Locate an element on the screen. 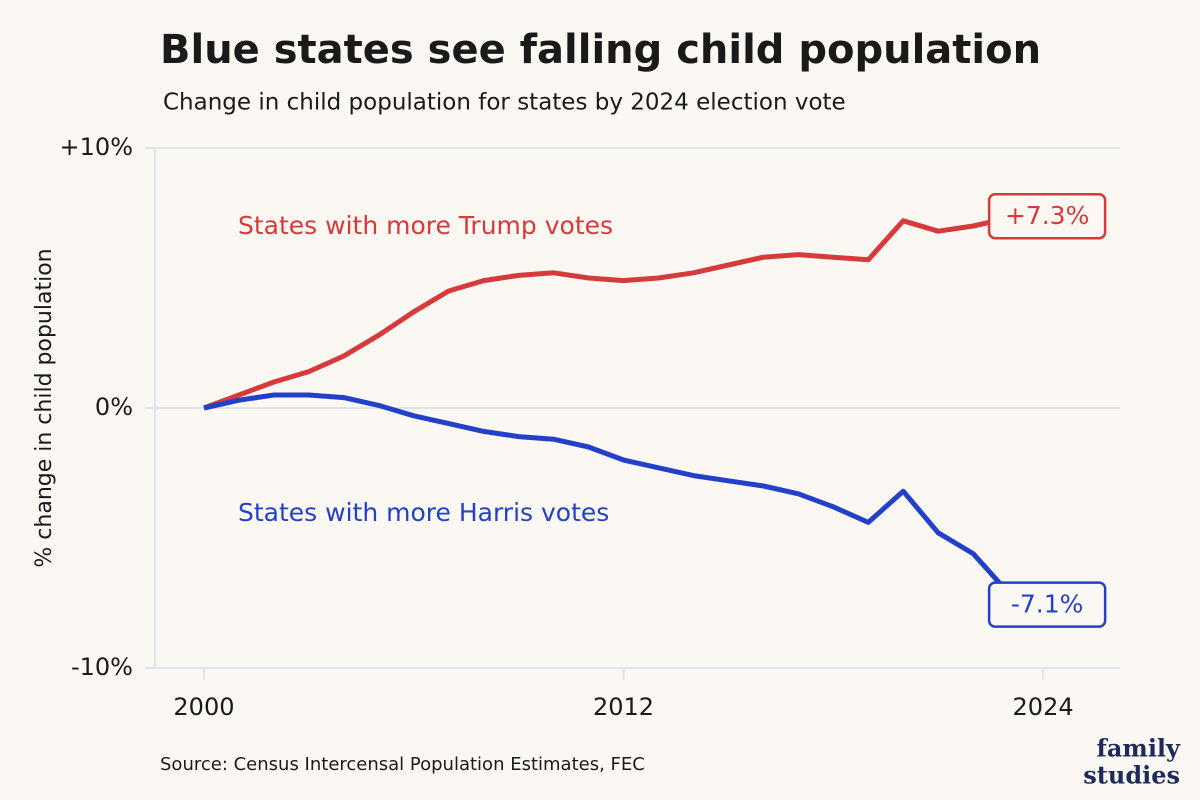 The height and width of the screenshot is (800, 1200). value-label: -7.1% is located at coordinates (1047, 604).